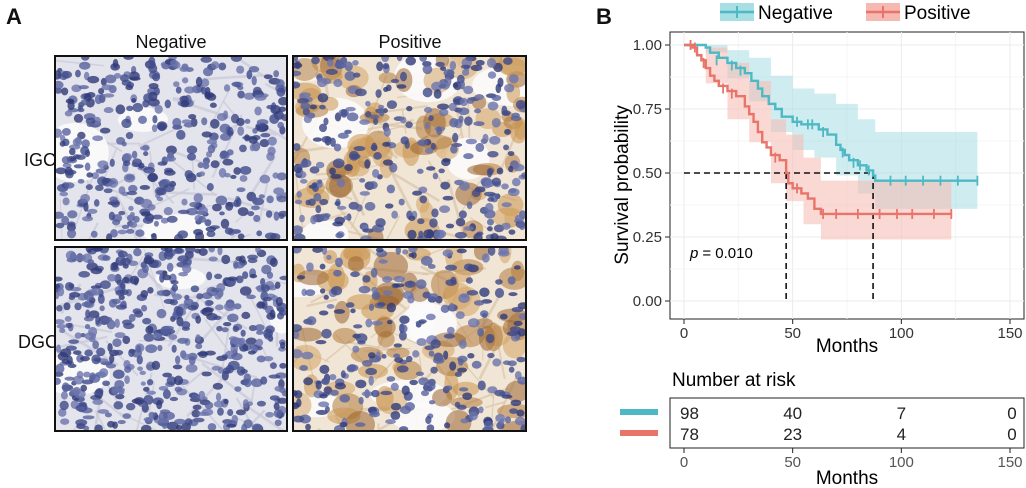 Image resolution: width=1026 pixels, height=488 pixels. I want to click on legend-label-negative: Negative, so click(795, 13).